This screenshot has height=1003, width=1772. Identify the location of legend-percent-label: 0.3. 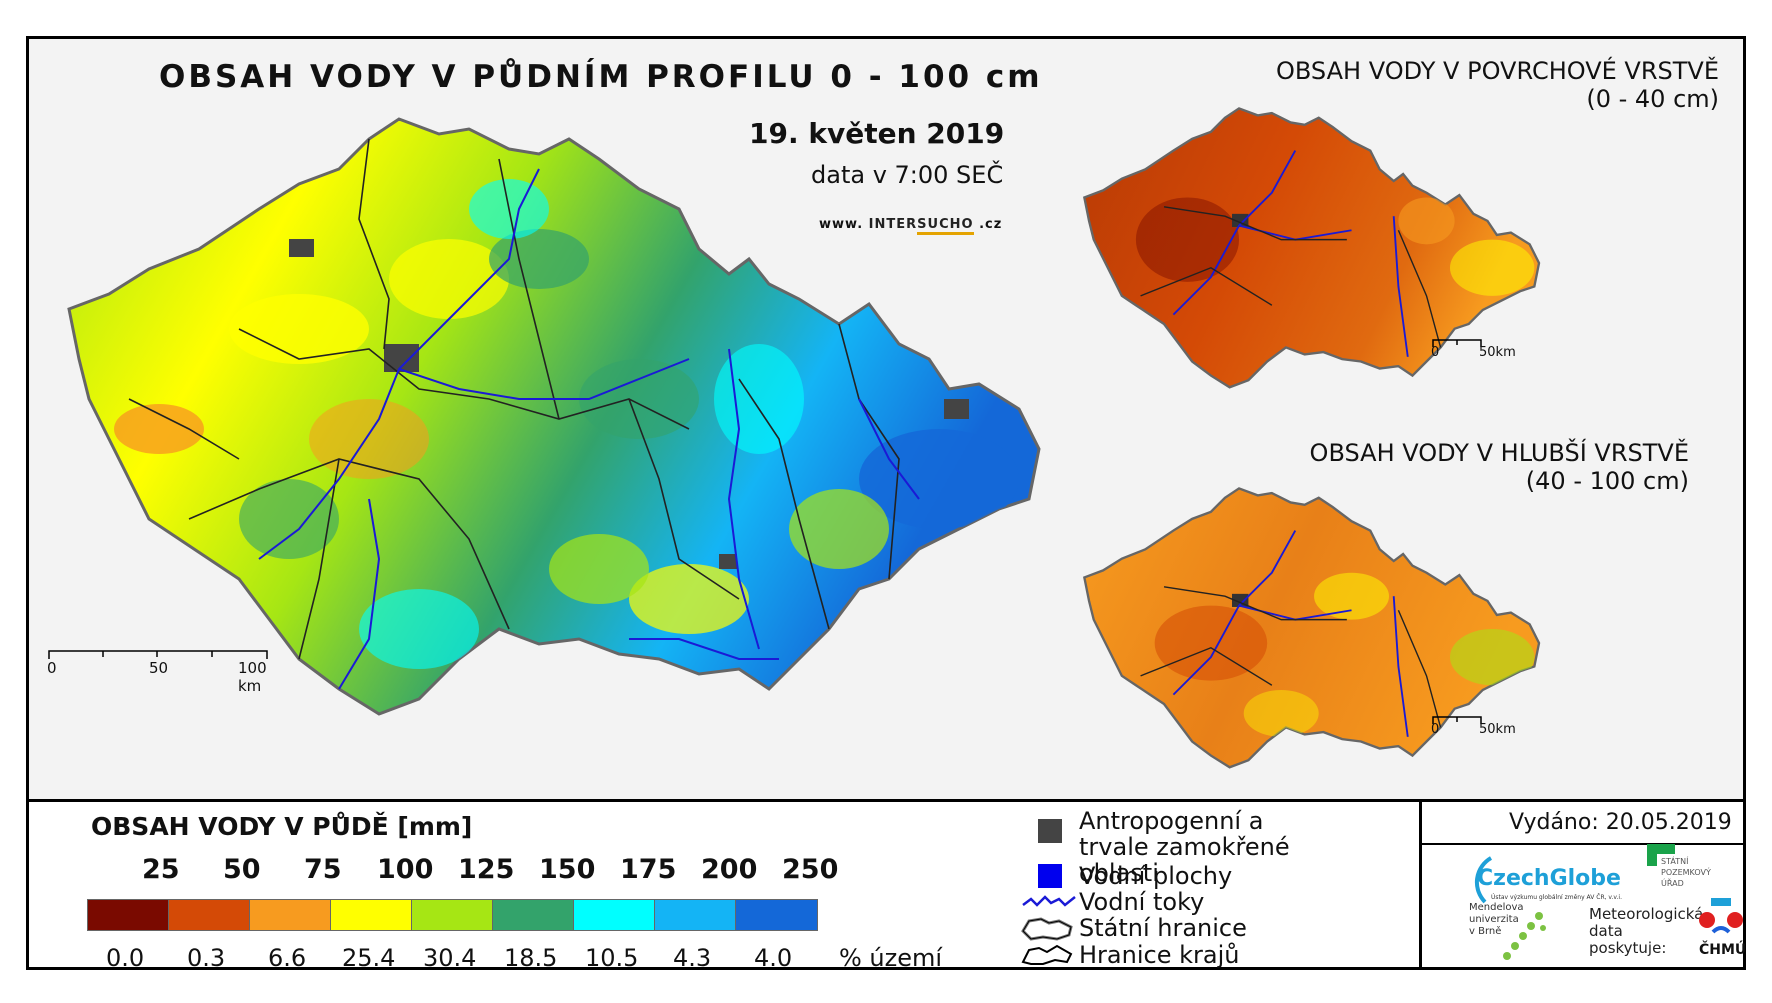
(206, 958).